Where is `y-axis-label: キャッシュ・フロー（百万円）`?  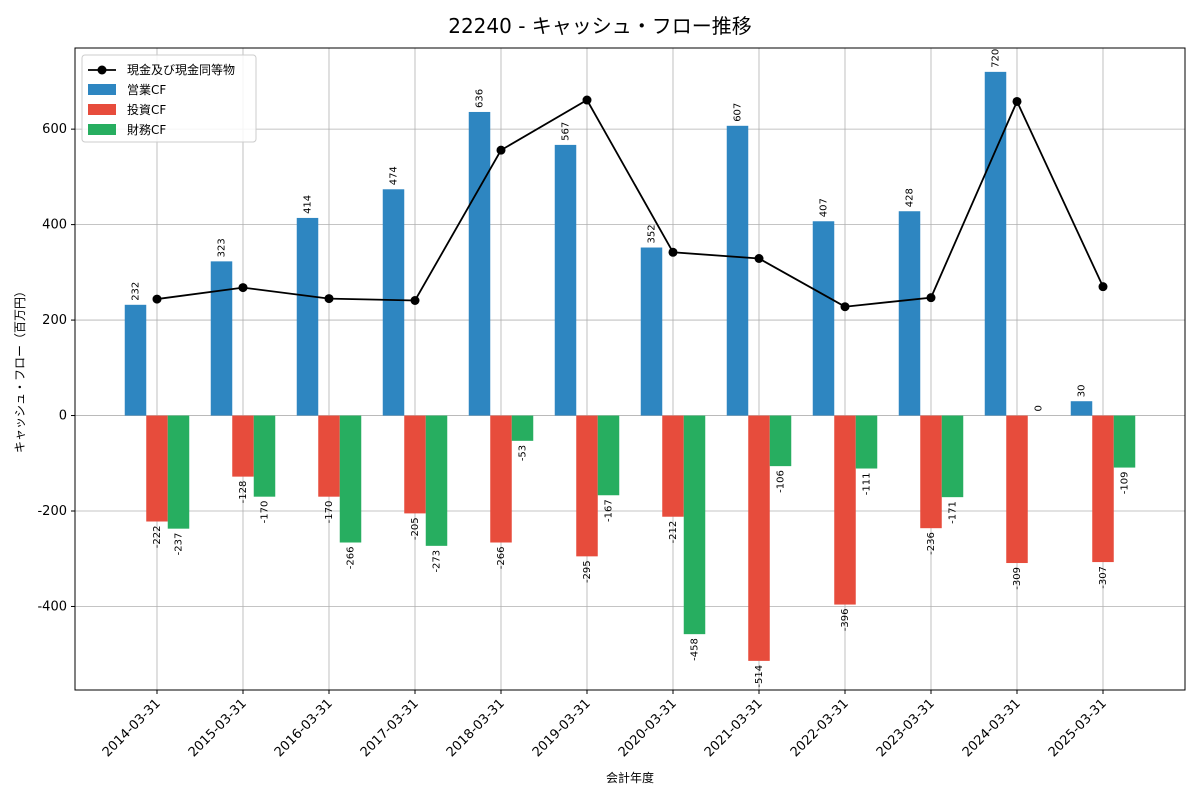 y-axis-label: キャッシュ・フロー（百万円） is located at coordinates (20, 369).